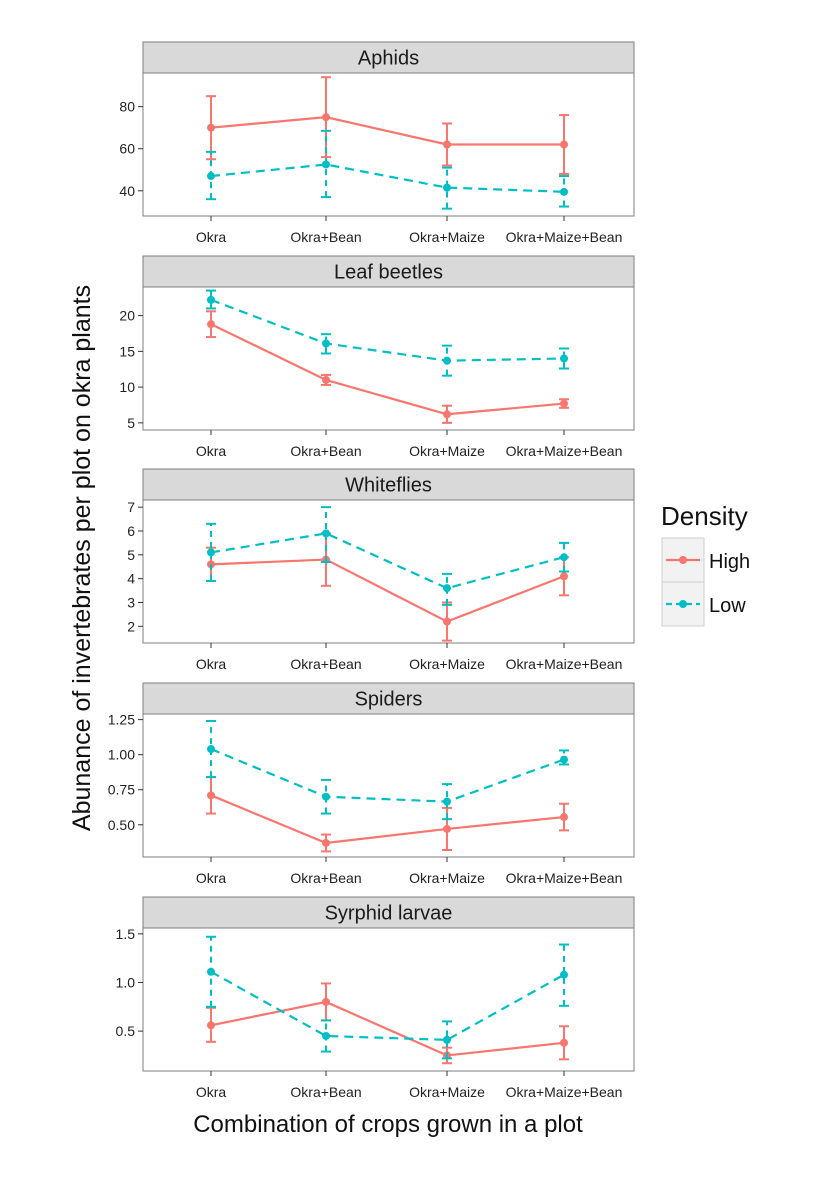 Image resolution: width=820 pixels, height=1184 pixels. Describe the element at coordinates (389, 700) in the screenshot. I see `panel-4-title: Spiders` at that location.